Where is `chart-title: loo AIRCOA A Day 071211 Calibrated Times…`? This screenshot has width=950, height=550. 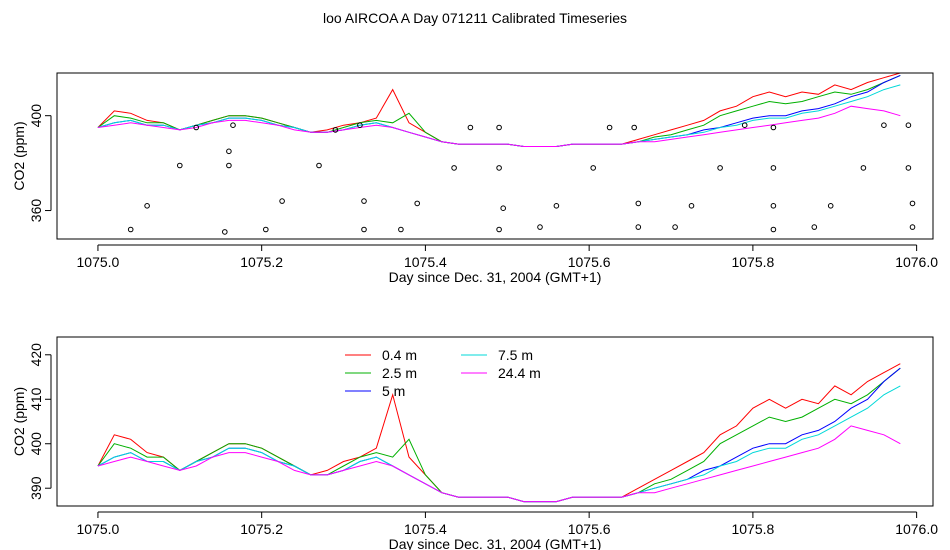
chart-title: loo AIRCOA A Day 071211 Calibrated Times… is located at coordinates (474, 18).